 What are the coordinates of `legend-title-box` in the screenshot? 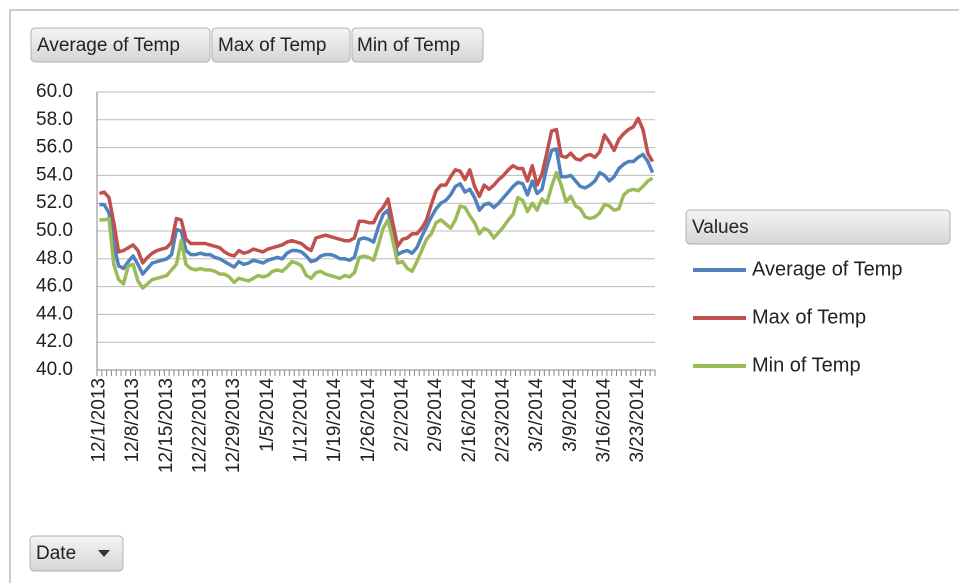 It's located at (818, 227).